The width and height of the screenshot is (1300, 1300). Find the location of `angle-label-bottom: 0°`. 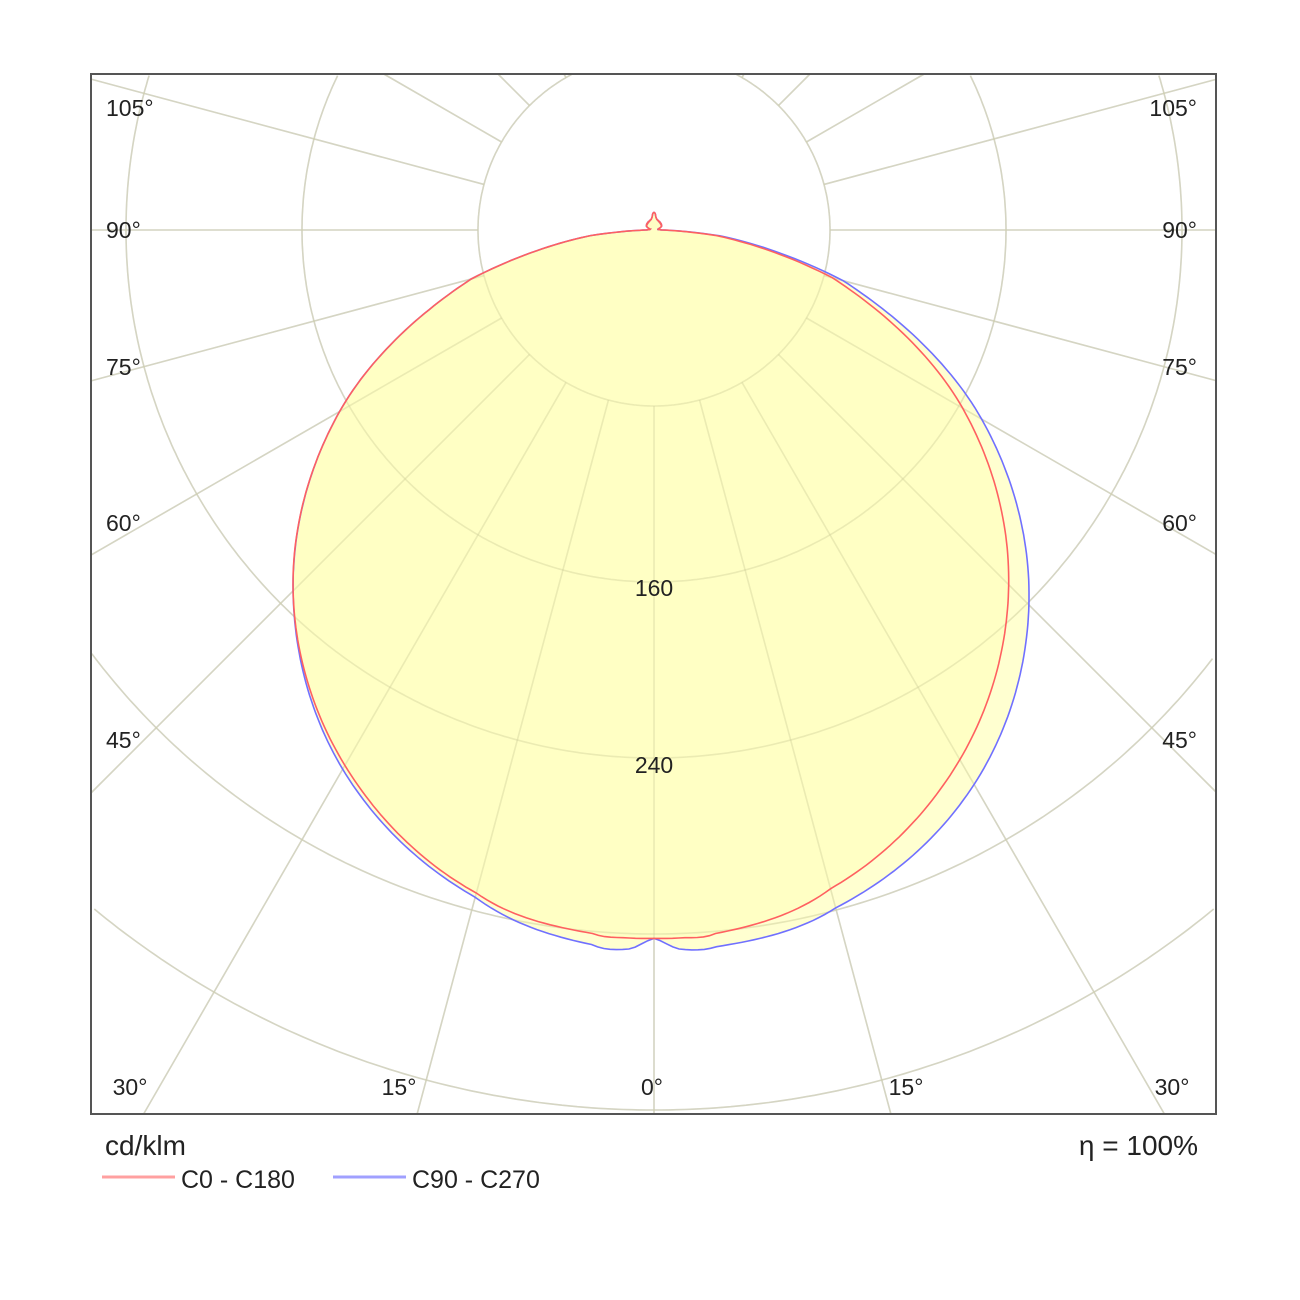

angle-label-bottom: 0° is located at coordinates (652, 1087).